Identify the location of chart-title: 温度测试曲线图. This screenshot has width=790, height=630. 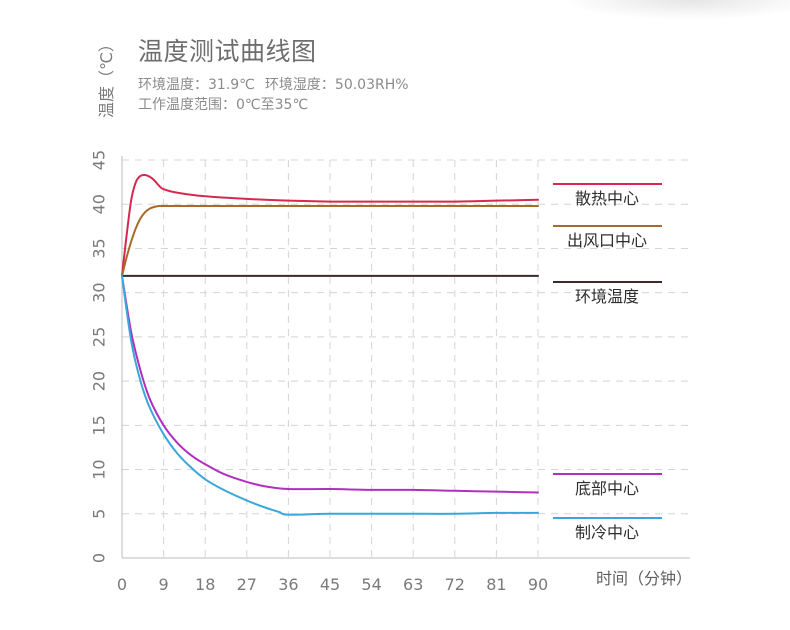
(227, 51).